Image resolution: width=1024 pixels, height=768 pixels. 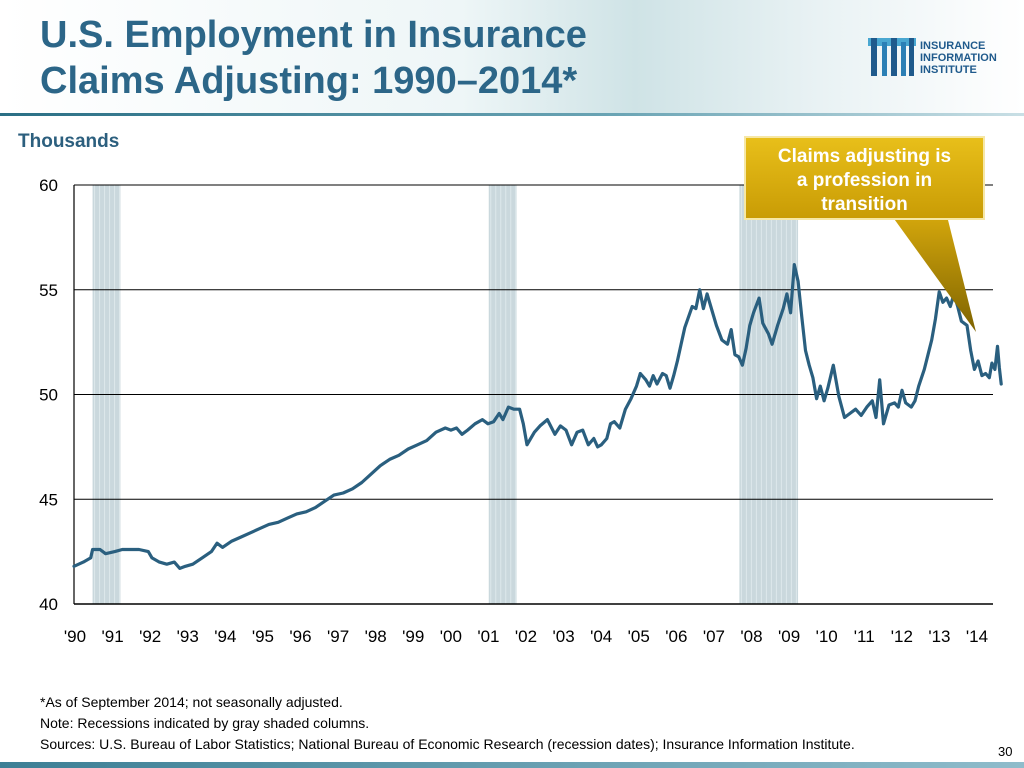 What do you see at coordinates (69, 141) in the screenshot?
I see `y-axis-label: Thousands` at bounding box center [69, 141].